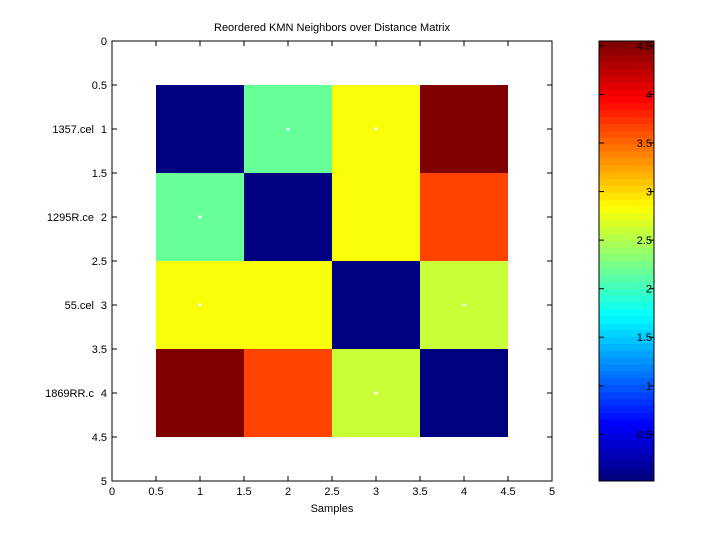 The width and height of the screenshot is (720, 543). Describe the element at coordinates (73, 130) in the screenshot. I see `row-sample-label: 1357.cel` at that location.